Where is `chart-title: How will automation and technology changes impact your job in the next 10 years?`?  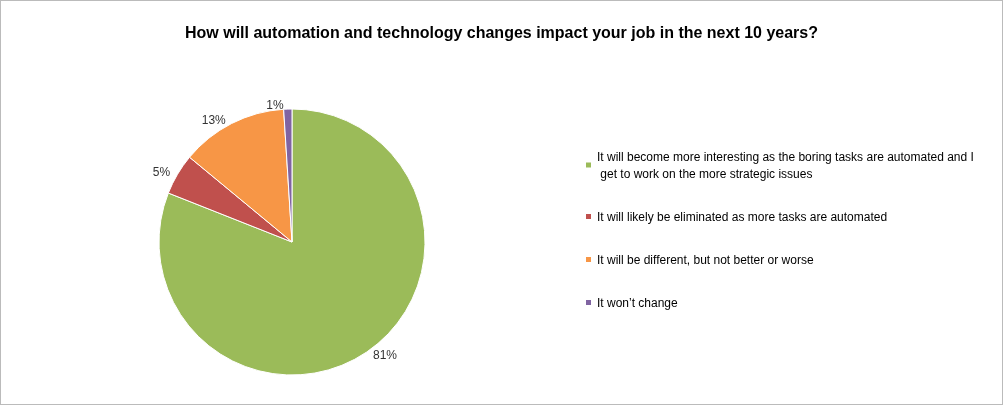
chart-title: How will automation and technology changes impact your job in the next 10 years? is located at coordinates (501, 32).